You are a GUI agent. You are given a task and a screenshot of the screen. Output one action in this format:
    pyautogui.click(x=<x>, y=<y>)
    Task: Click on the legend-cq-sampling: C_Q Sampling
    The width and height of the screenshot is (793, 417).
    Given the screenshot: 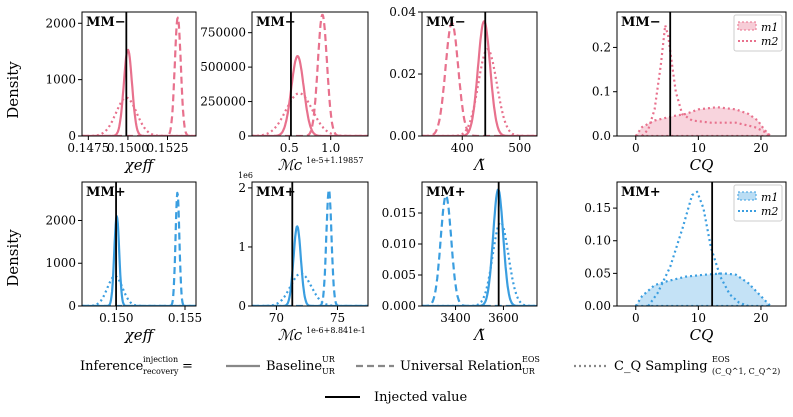 What is the action you would take?
    pyautogui.click(x=661, y=366)
    